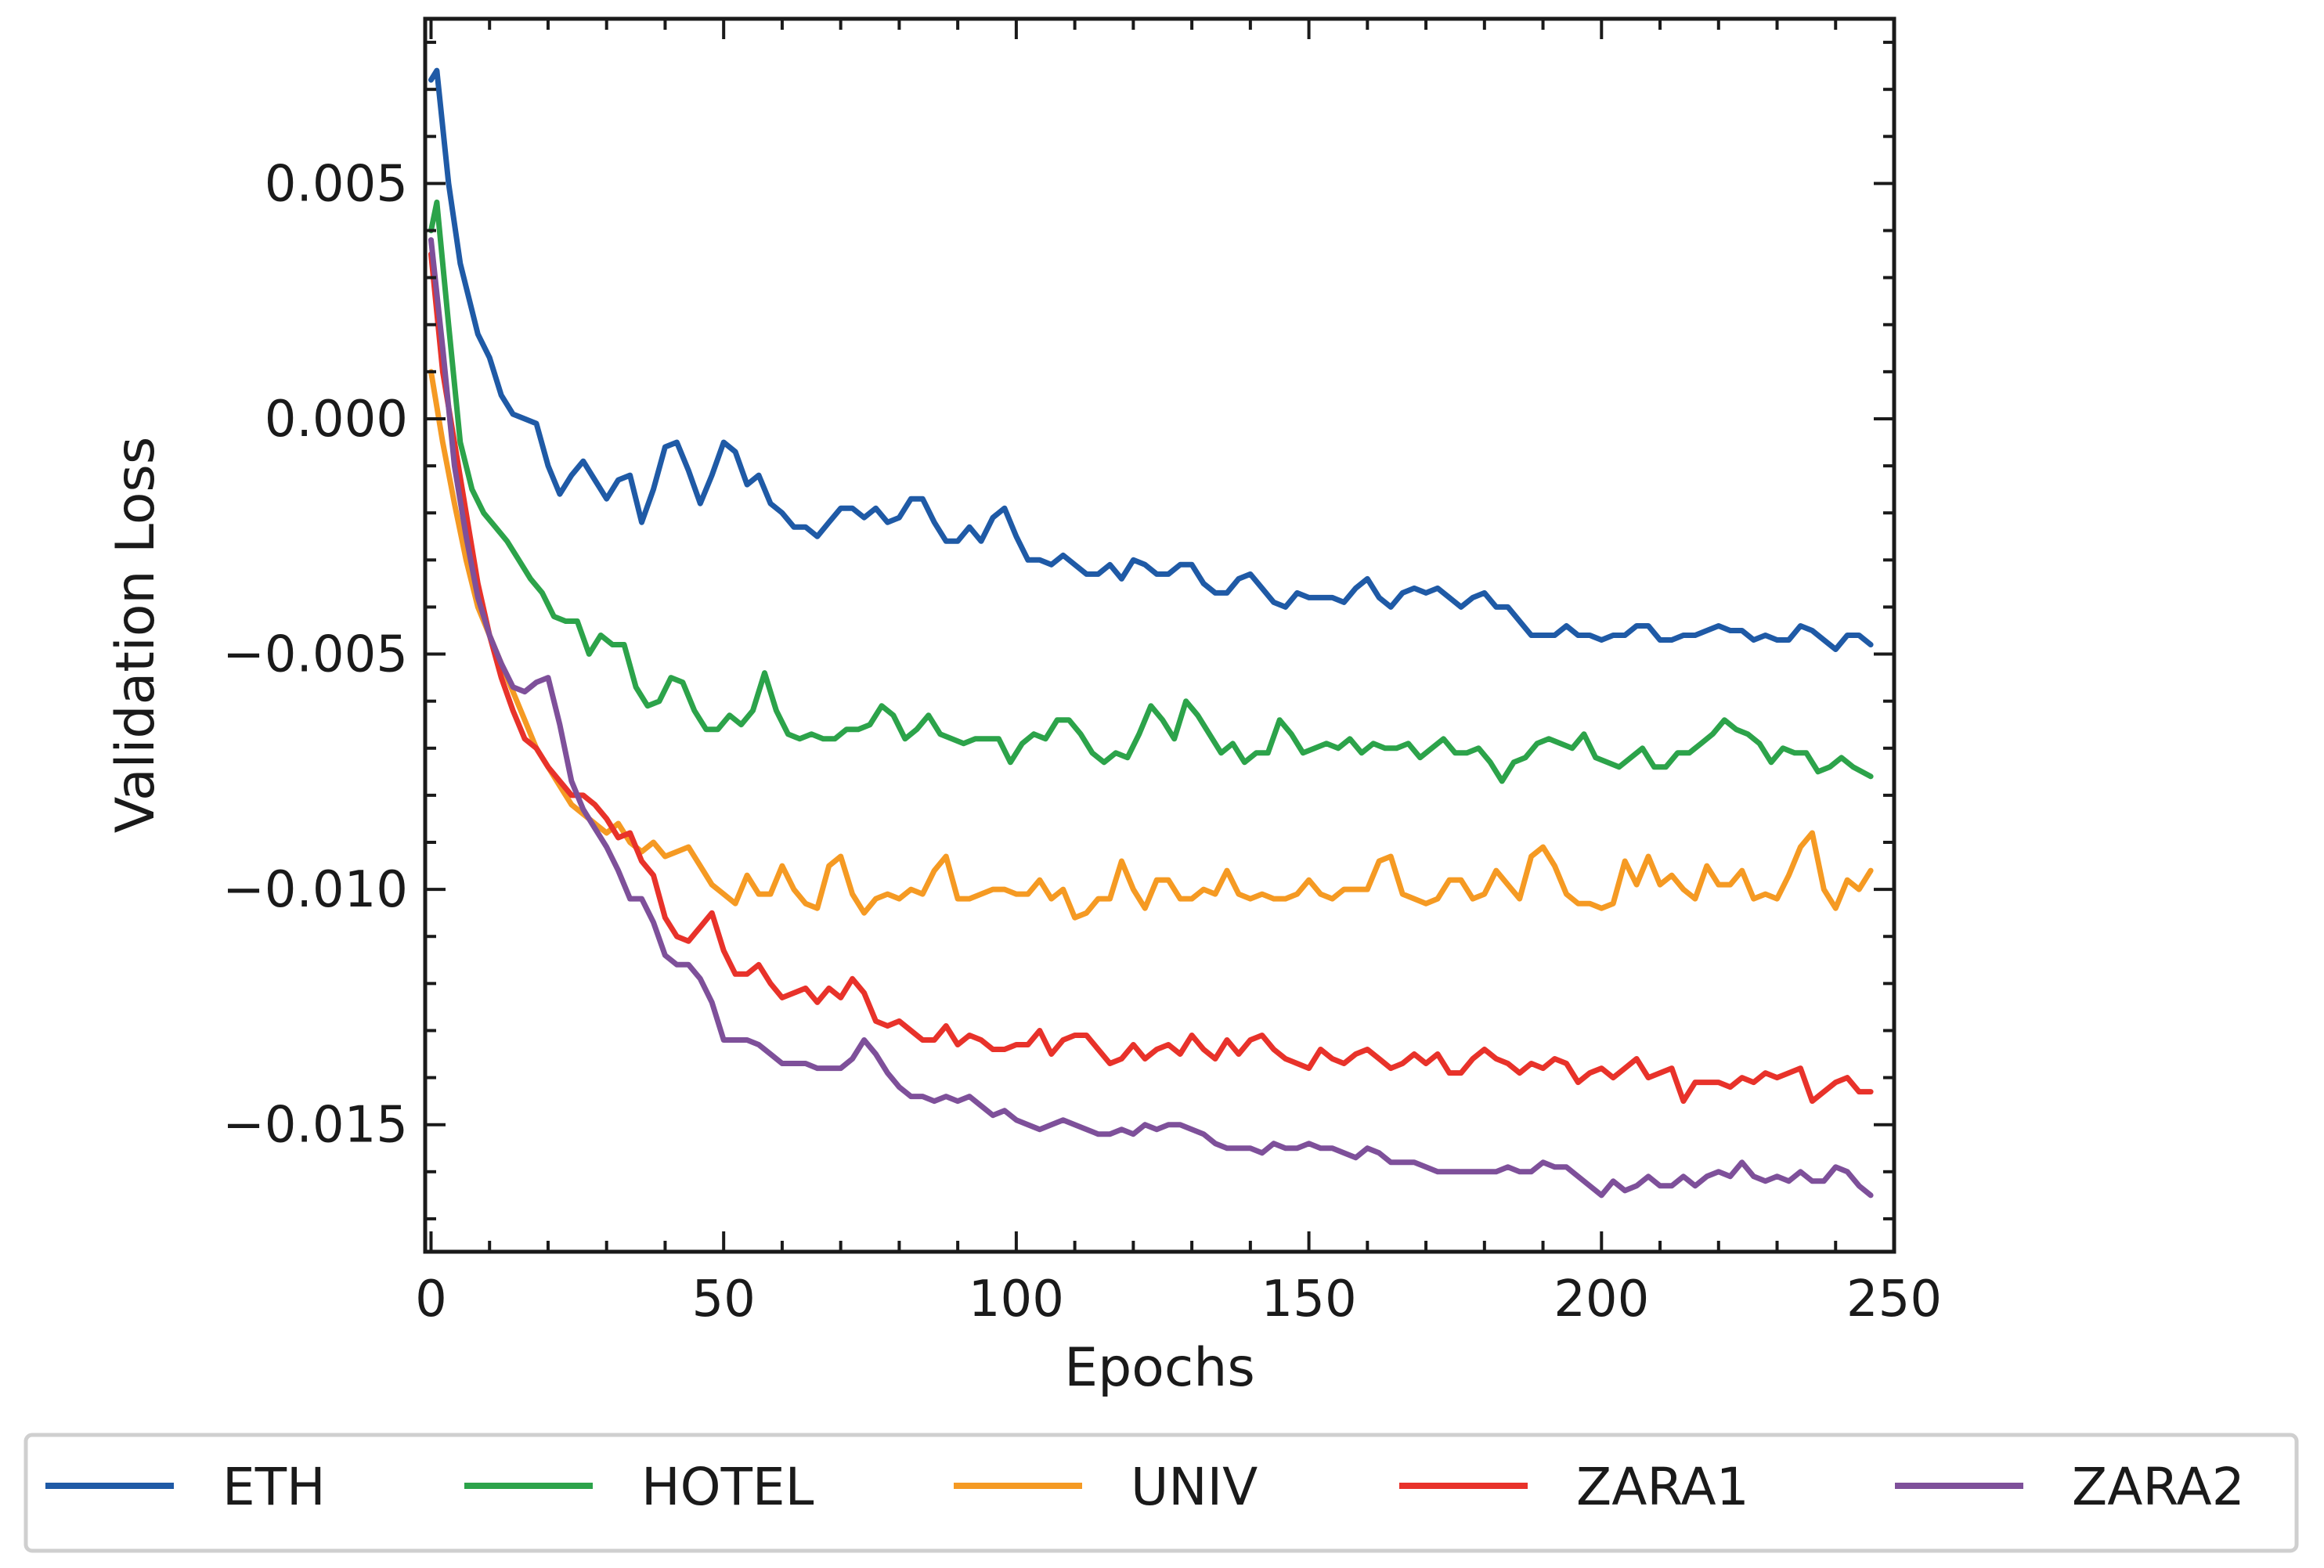  What do you see at coordinates (185, 1487) in the screenshot?
I see `legend-item-eth: ETH` at bounding box center [185, 1487].